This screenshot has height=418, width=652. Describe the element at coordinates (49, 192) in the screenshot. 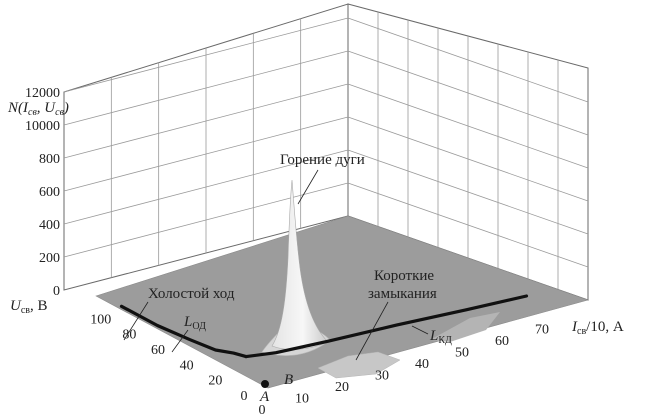

I see `z-tick-label: 600` at that location.